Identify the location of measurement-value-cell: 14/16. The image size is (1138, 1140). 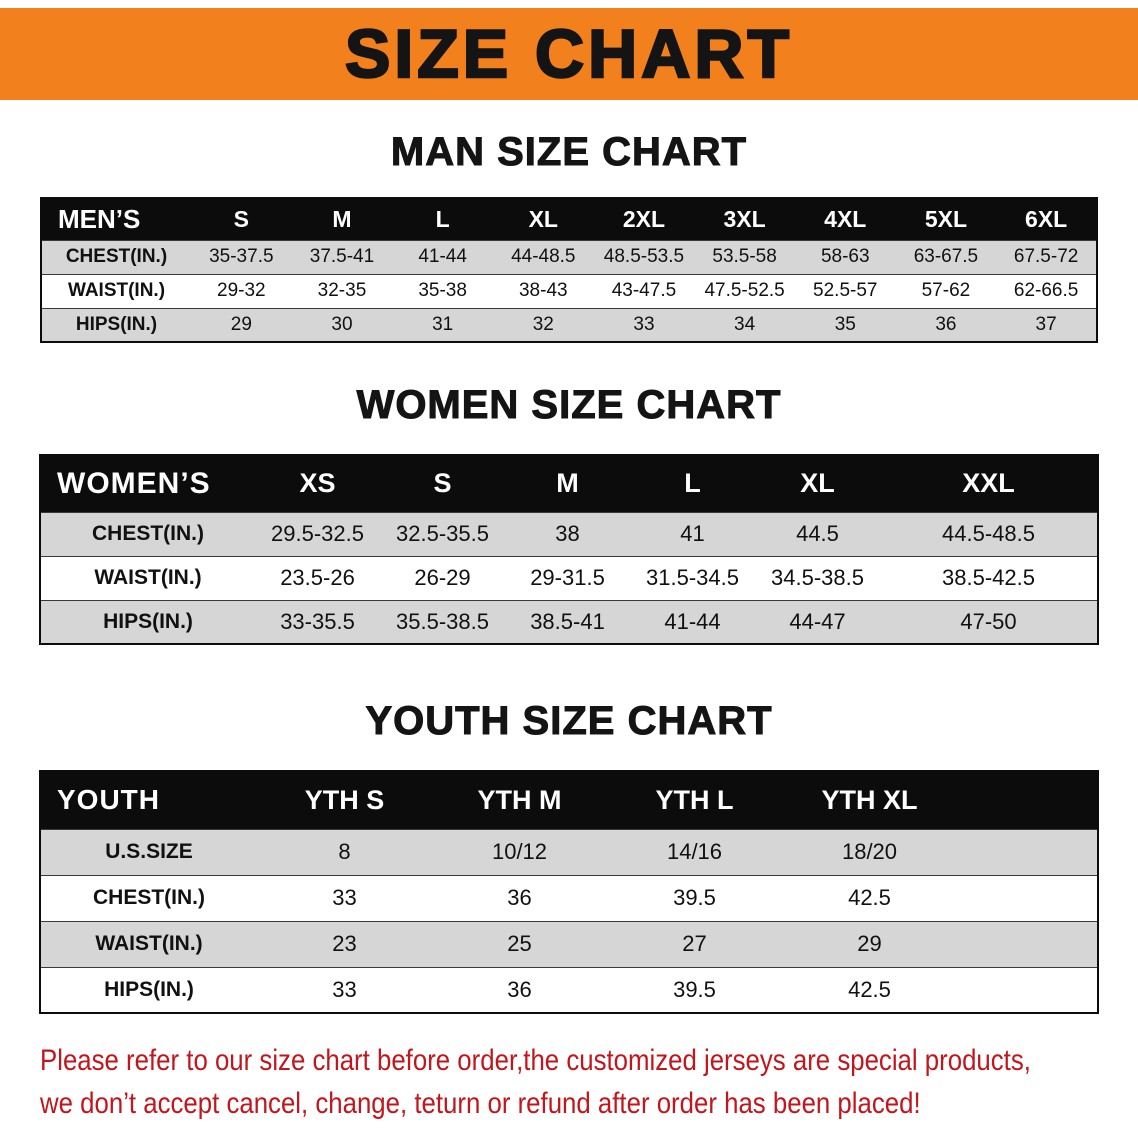
(694, 851).